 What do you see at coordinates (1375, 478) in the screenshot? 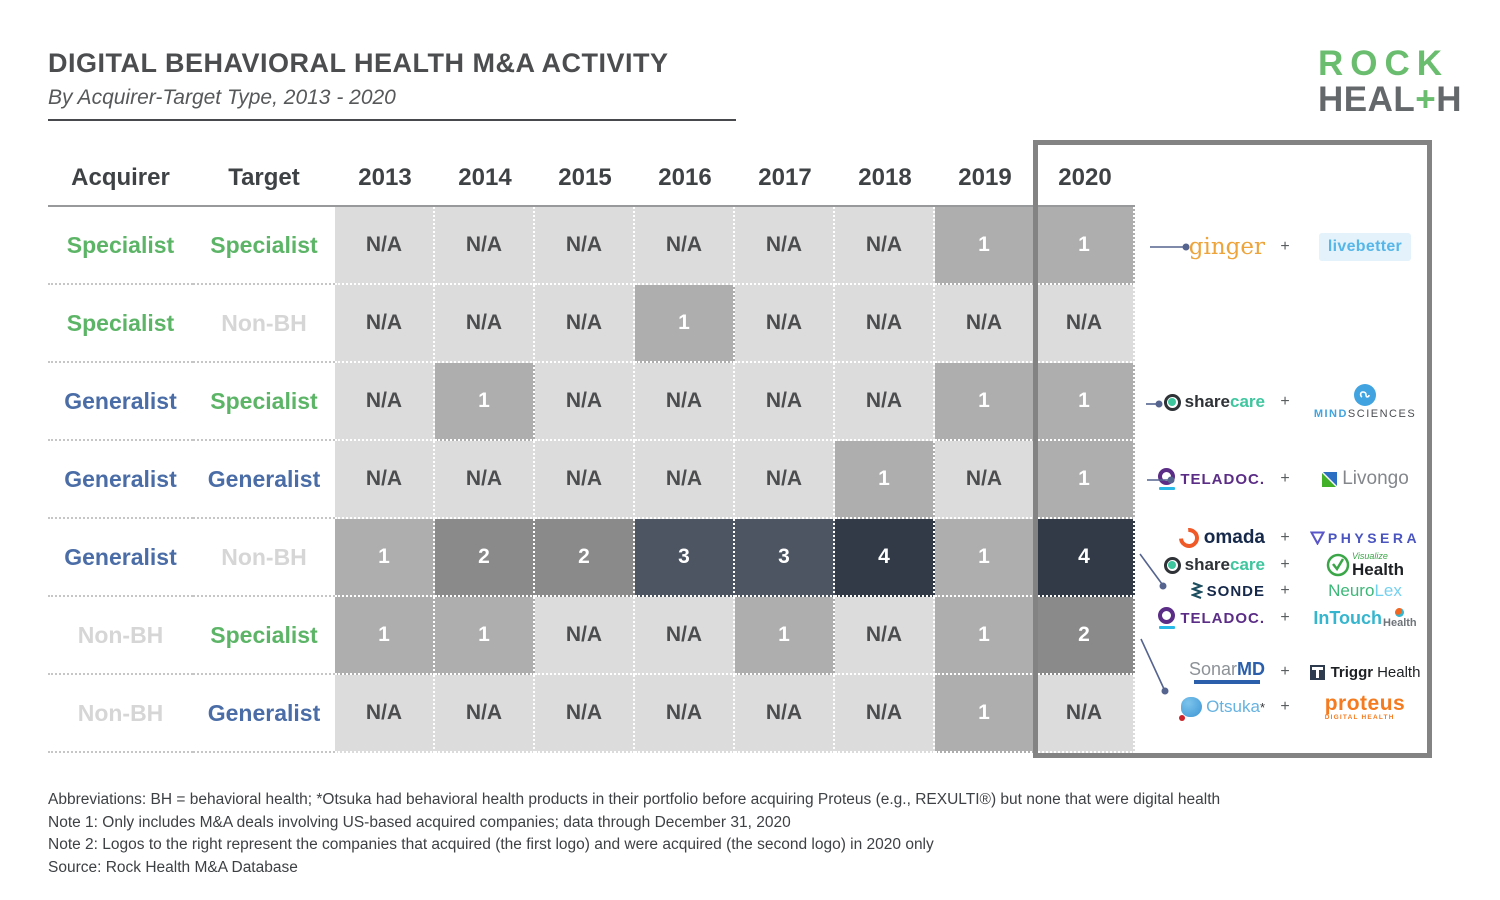
I see `livongo-text: Livongo` at bounding box center [1375, 478].